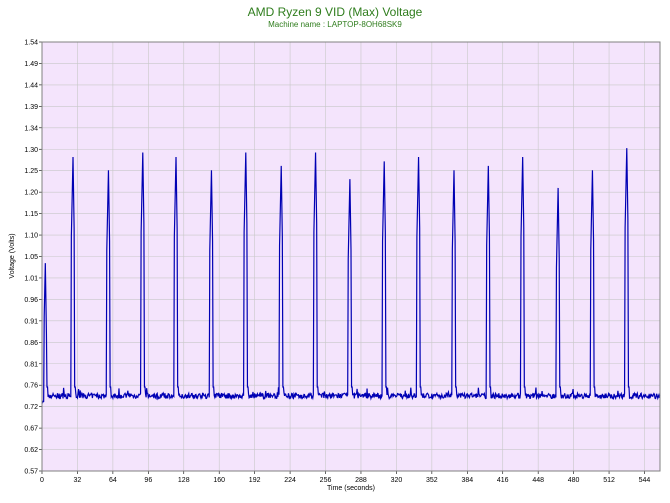  What do you see at coordinates (467, 480) in the screenshot?
I see `x-tick-label: 384` at bounding box center [467, 480].